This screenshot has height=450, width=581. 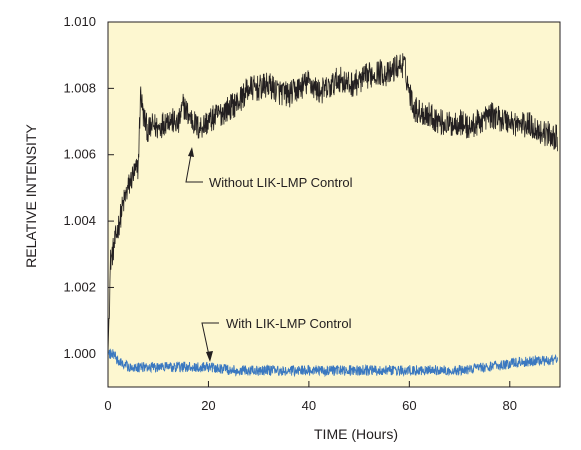 I want to click on y-tick-label: 1.010, so click(x=79, y=21).